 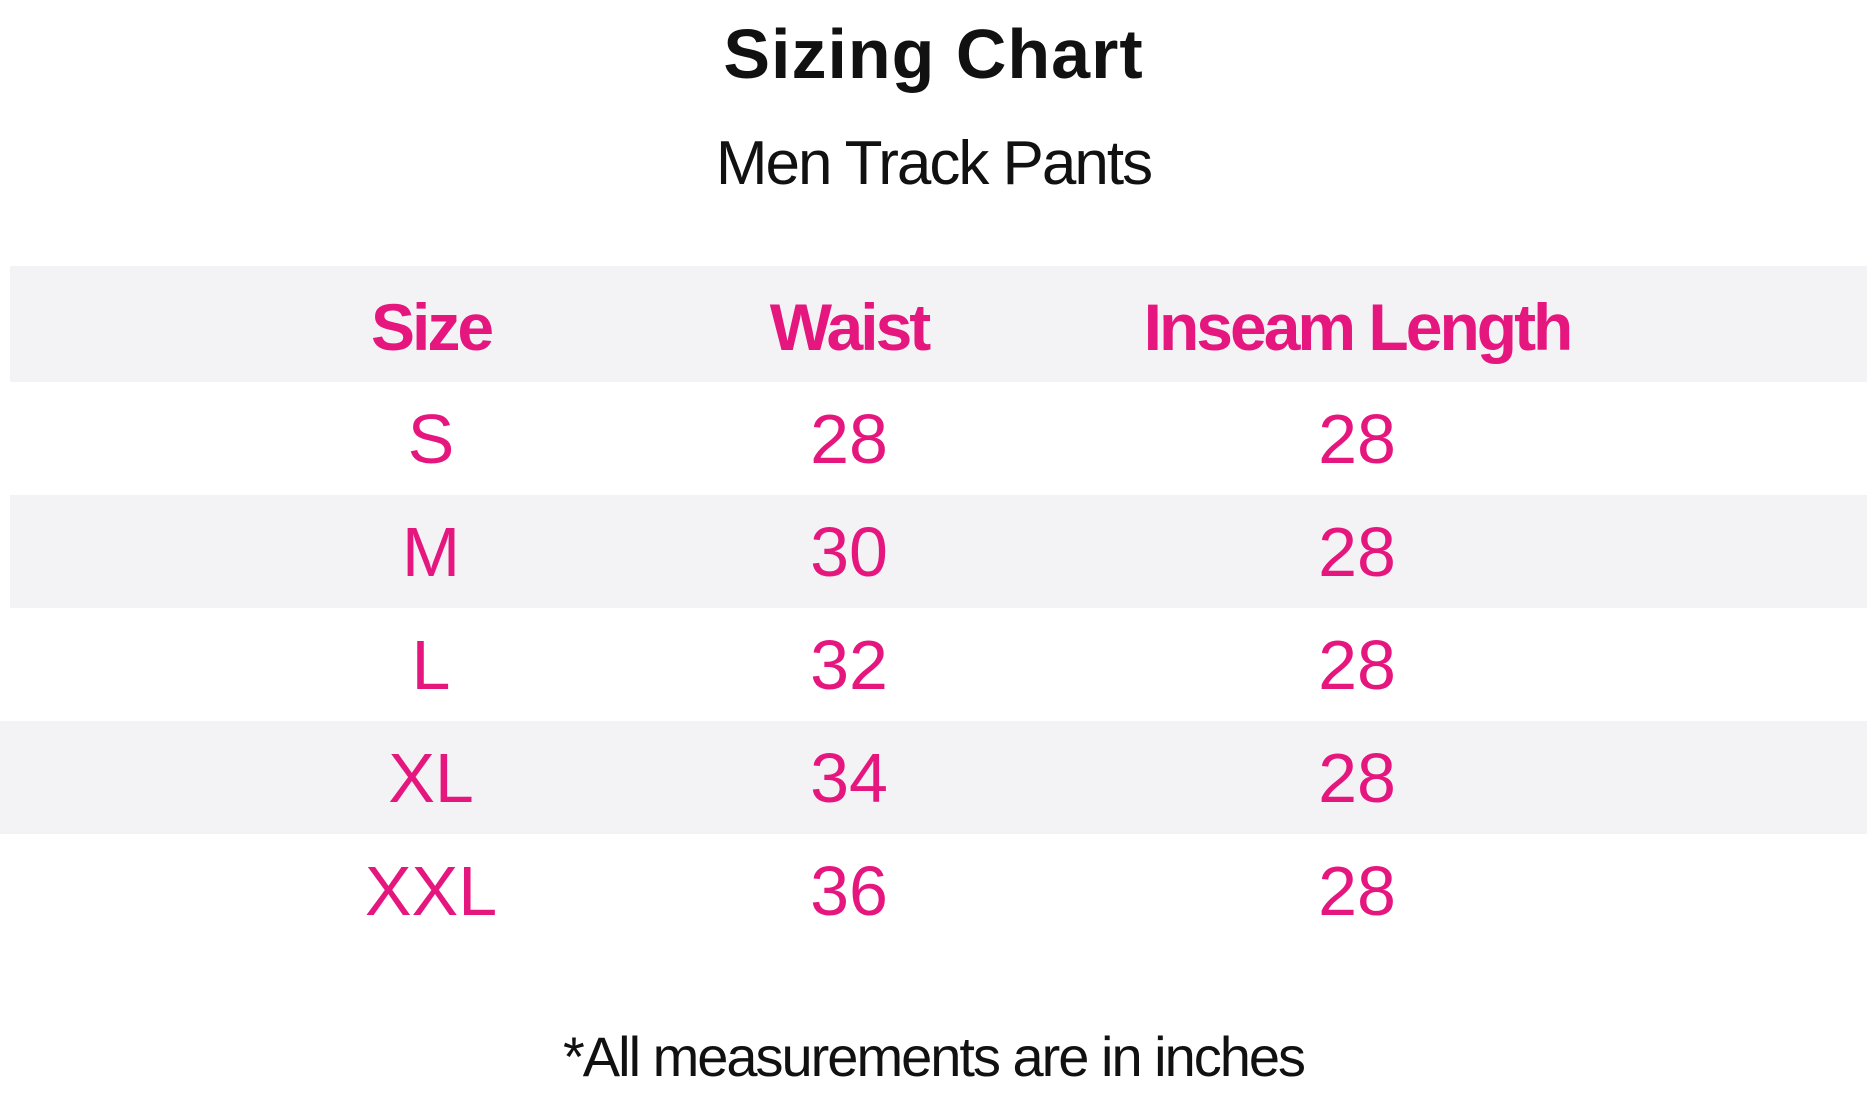 What do you see at coordinates (432, 327) in the screenshot?
I see `column-header: Size` at bounding box center [432, 327].